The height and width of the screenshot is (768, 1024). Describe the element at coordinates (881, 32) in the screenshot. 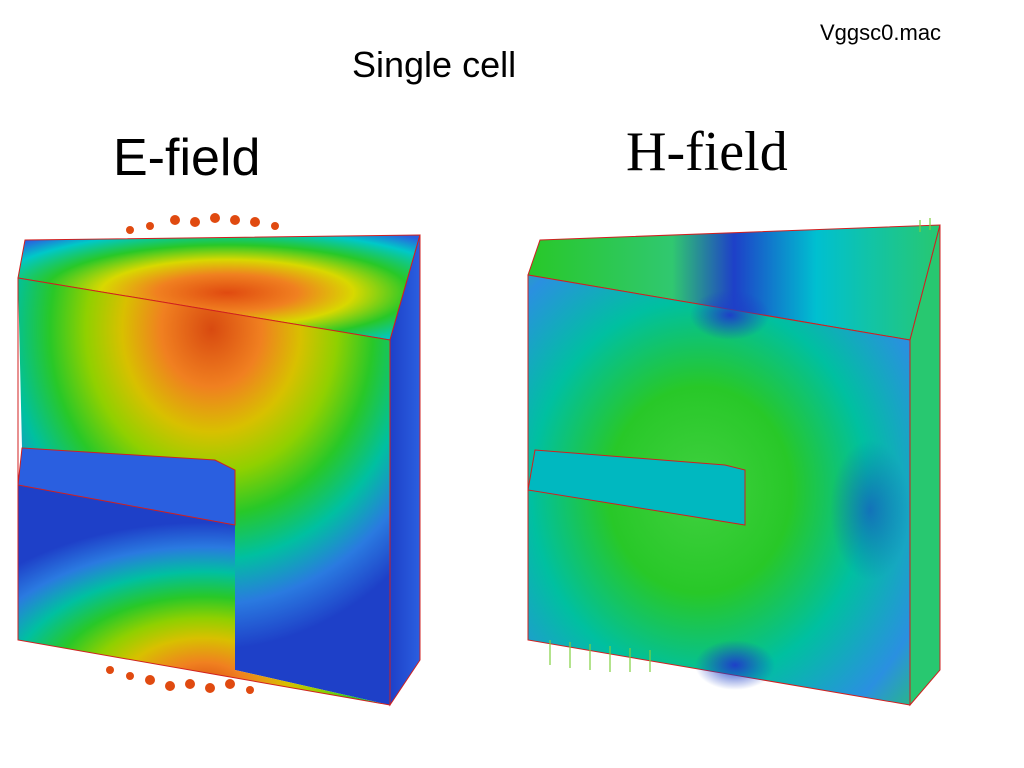

I see `file-name-label: Vggsc0.mac` at that location.